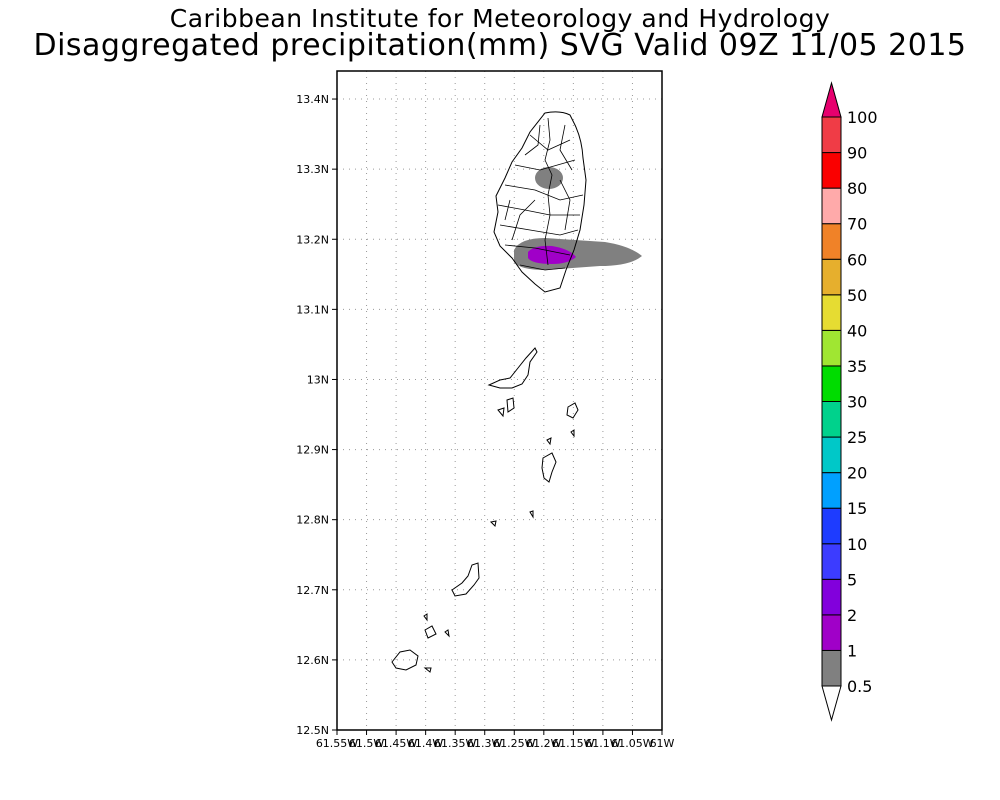  I want to click on colorbar-label: 70, so click(857, 224).